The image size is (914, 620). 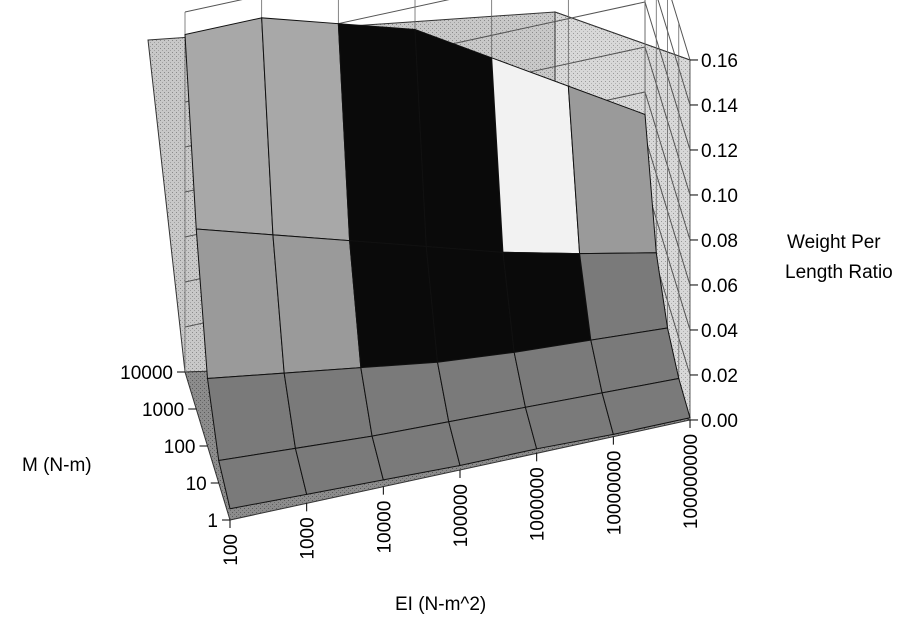 I want to click on z-tick-label: 0.14, so click(x=719, y=106).